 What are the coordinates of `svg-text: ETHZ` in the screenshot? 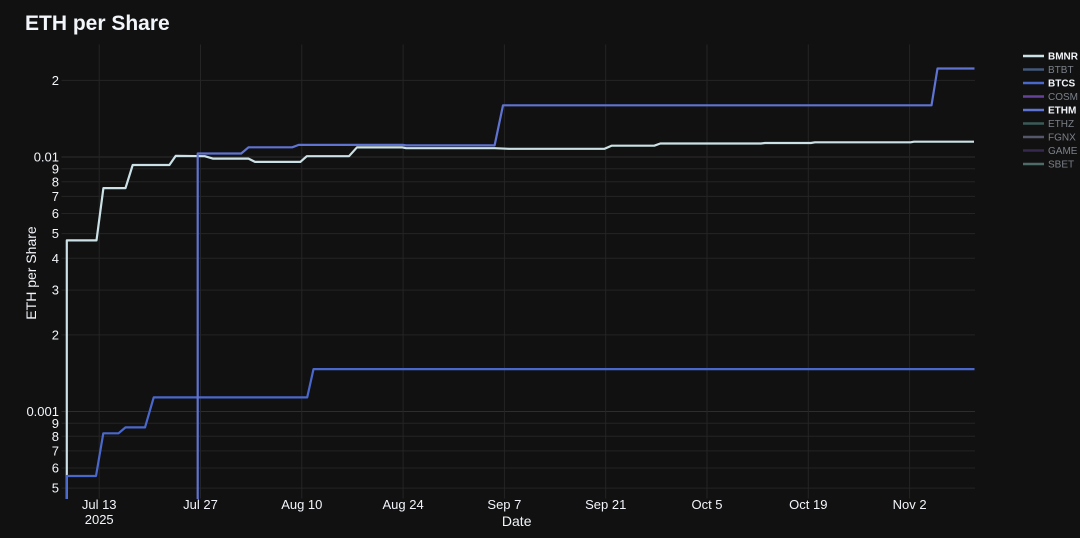 It's located at (1061, 124).